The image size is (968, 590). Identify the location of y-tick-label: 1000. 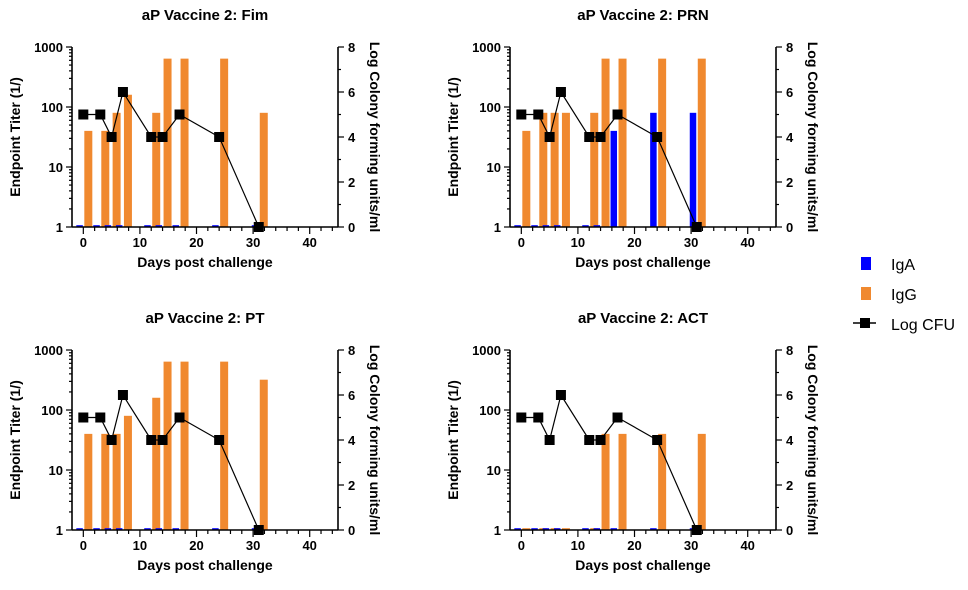
(48, 47).